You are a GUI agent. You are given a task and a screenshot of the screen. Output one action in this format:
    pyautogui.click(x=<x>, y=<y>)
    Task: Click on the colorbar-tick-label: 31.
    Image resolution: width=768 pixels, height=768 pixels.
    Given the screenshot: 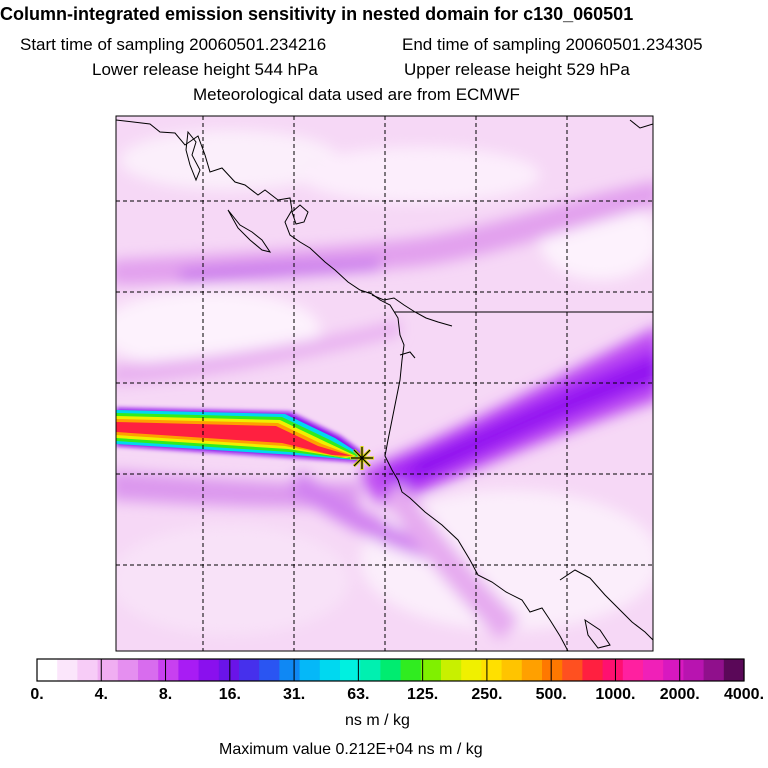 What is the action you would take?
    pyautogui.click(x=294, y=694)
    